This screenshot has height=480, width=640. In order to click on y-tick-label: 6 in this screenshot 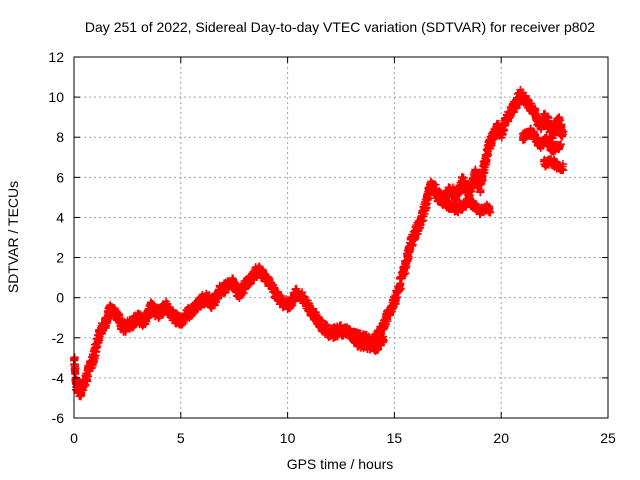, I will do `click(60, 177)`.